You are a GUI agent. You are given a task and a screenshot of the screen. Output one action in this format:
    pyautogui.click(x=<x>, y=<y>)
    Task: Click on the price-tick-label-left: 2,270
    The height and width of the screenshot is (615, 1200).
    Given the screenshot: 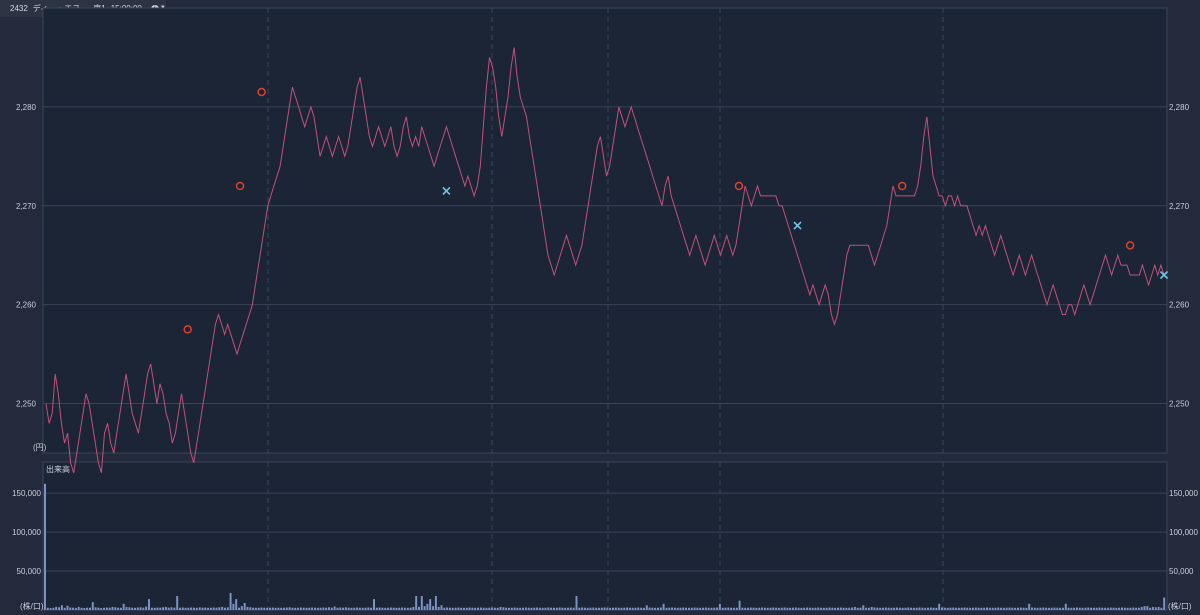 What is the action you would take?
    pyautogui.click(x=26, y=206)
    